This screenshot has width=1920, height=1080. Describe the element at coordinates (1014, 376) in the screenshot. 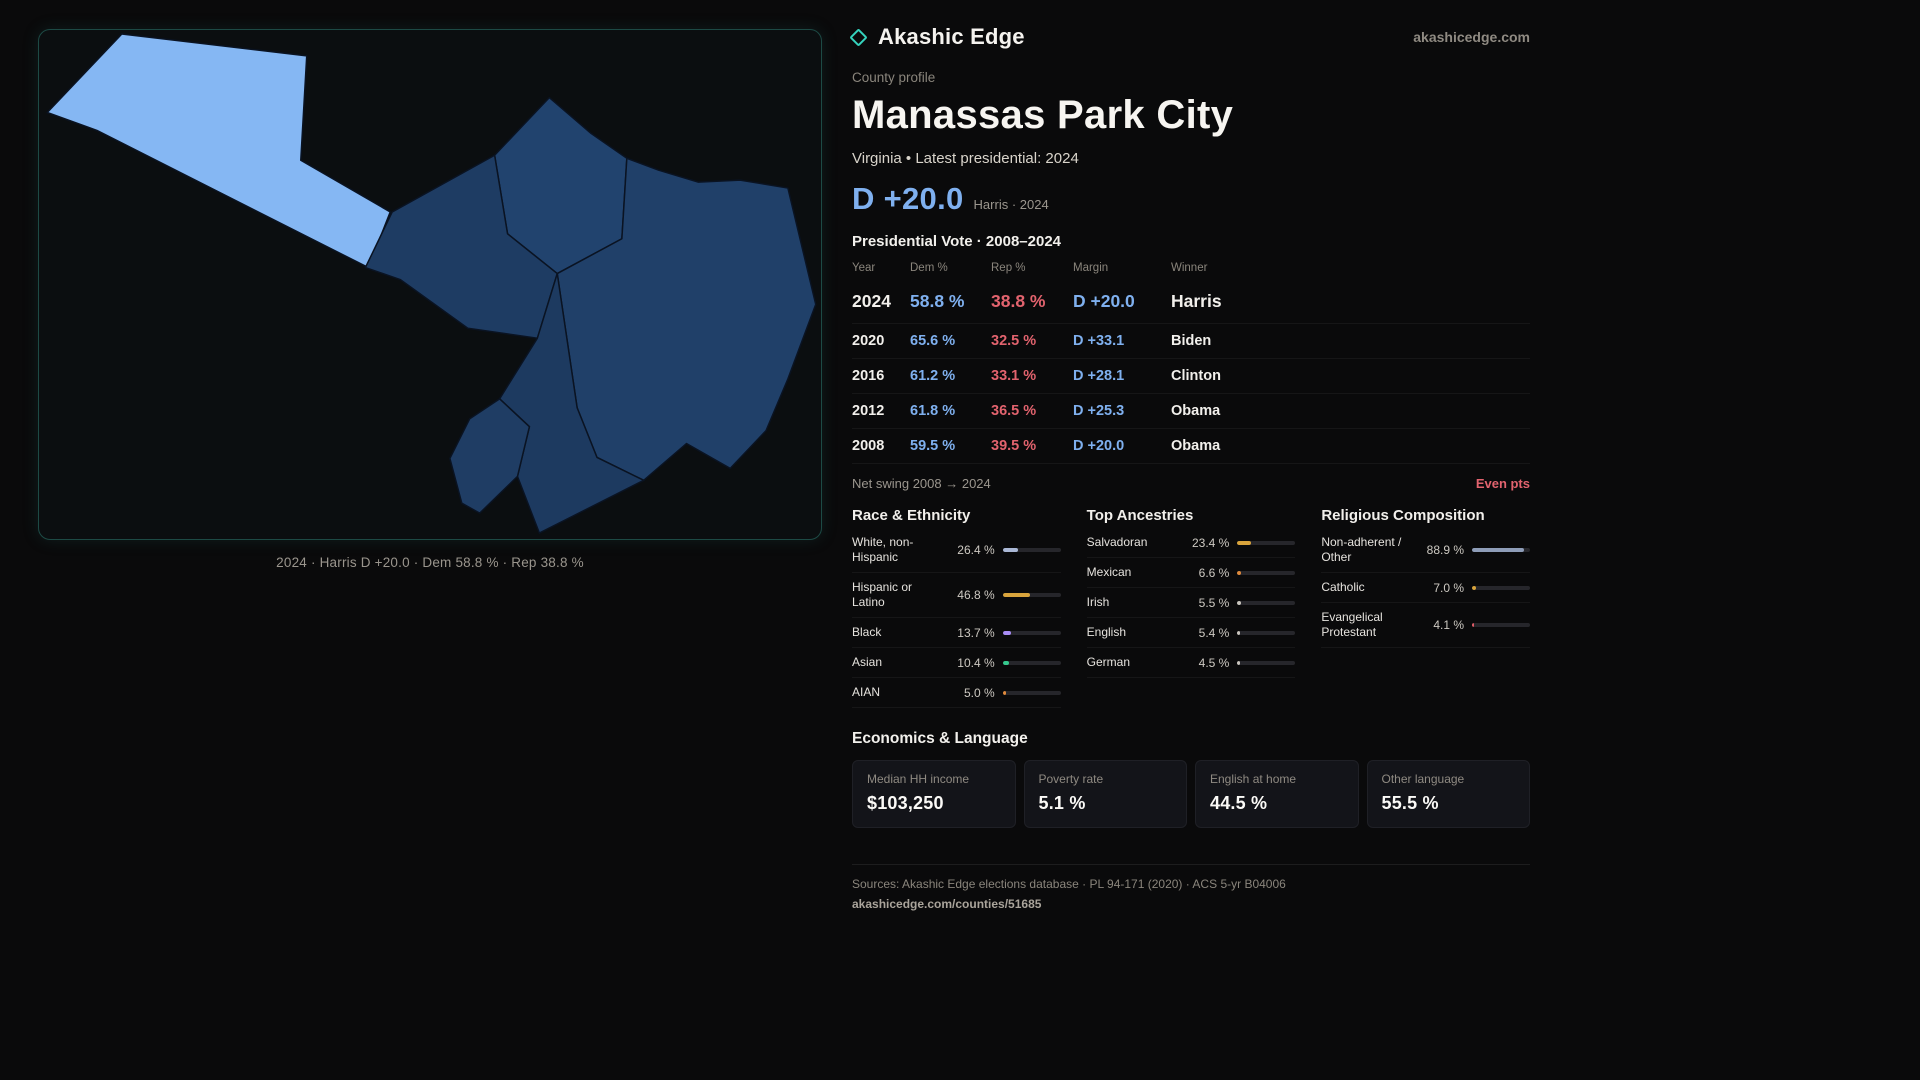

I see `cell-rep: 33.1 %` at that location.